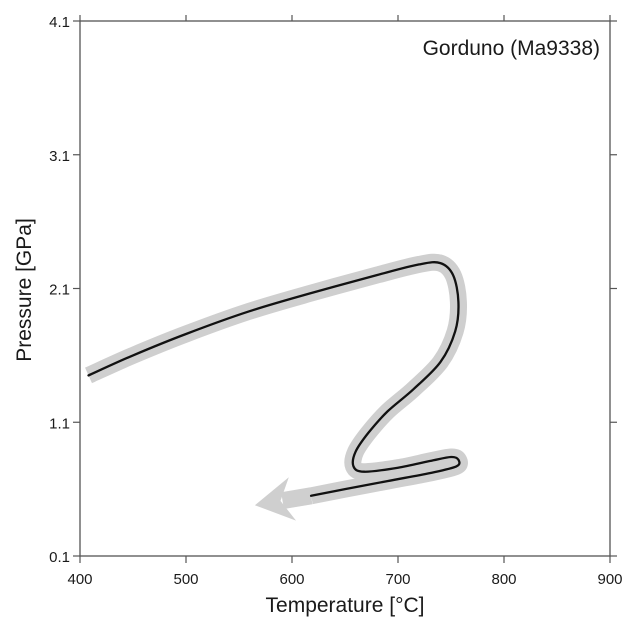  I want to click on x-tick-label: 500, so click(185, 579).